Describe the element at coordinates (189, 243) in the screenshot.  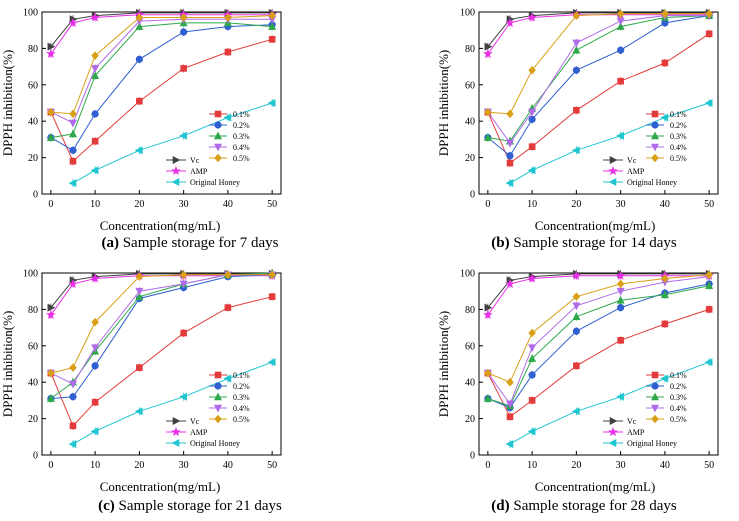
I see `panel-caption: (a) Sample storage for 7 days` at that location.